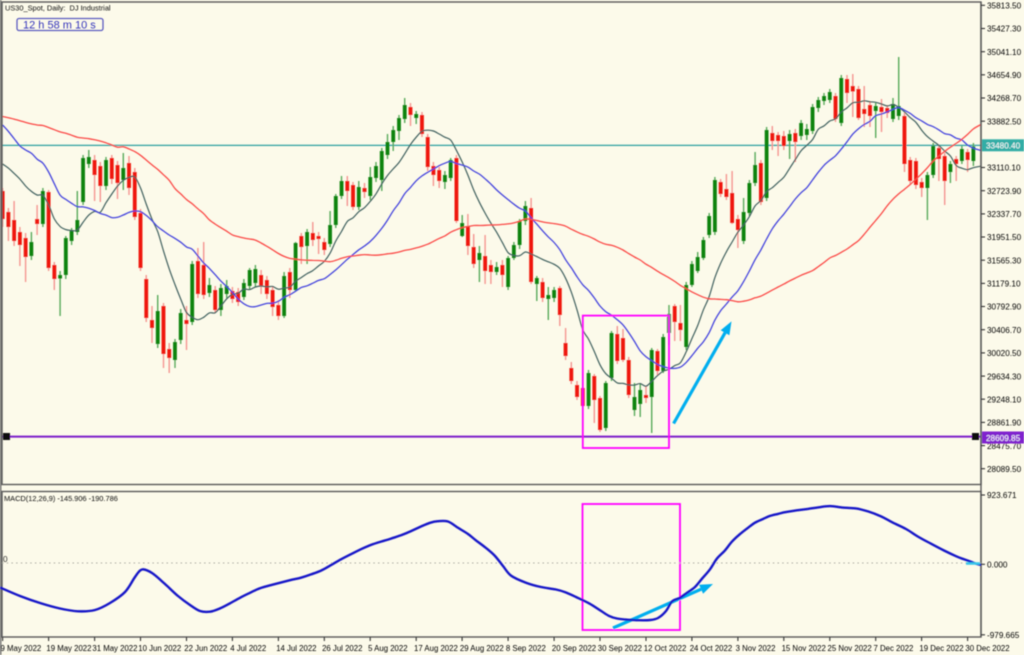  What do you see at coordinates (665, 648) in the screenshot?
I see `svg-text: 12 Oct 2022` at bounding box center [665, 648].